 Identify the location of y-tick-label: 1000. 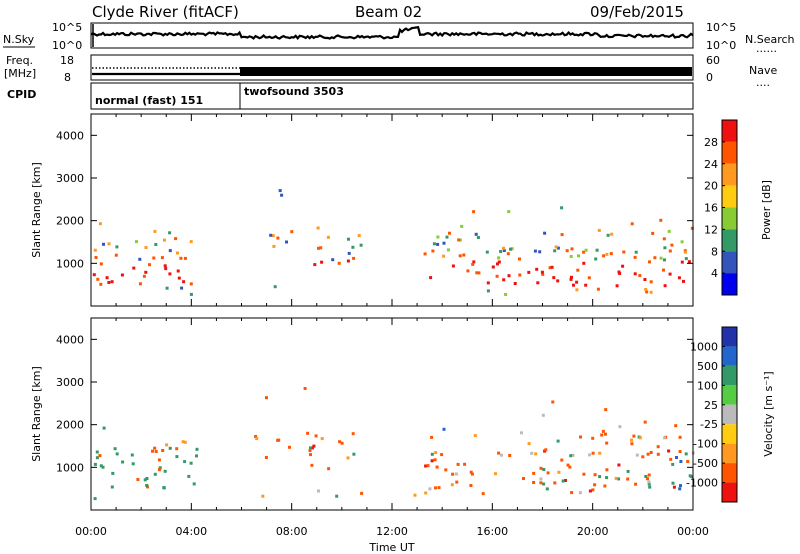
(70, 263).